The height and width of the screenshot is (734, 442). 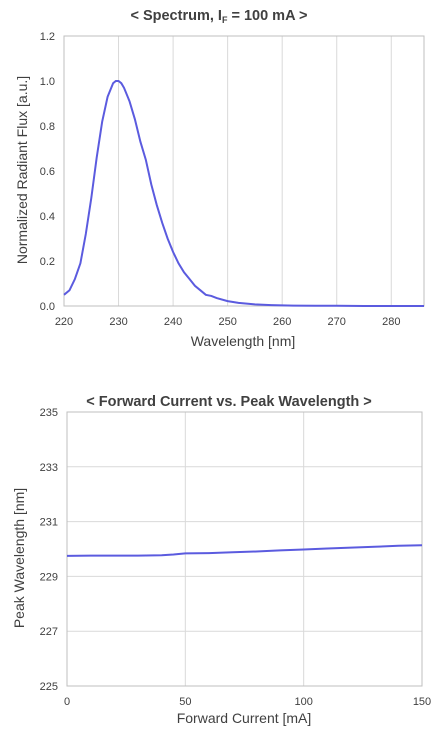 I want to click on spectrum-x-axis-label: Wavelength [nm], so click(x=243, y=341).